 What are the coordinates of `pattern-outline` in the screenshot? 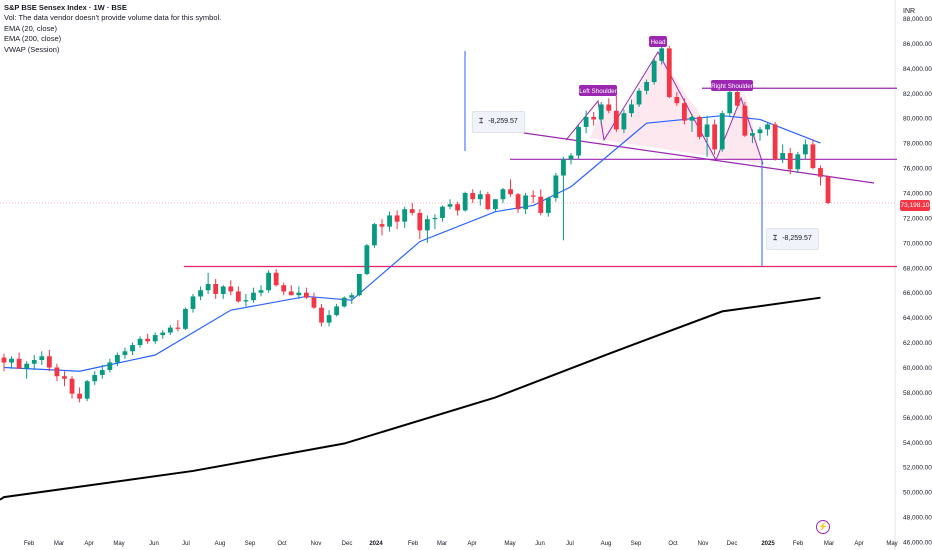 It's located at (664, 107).